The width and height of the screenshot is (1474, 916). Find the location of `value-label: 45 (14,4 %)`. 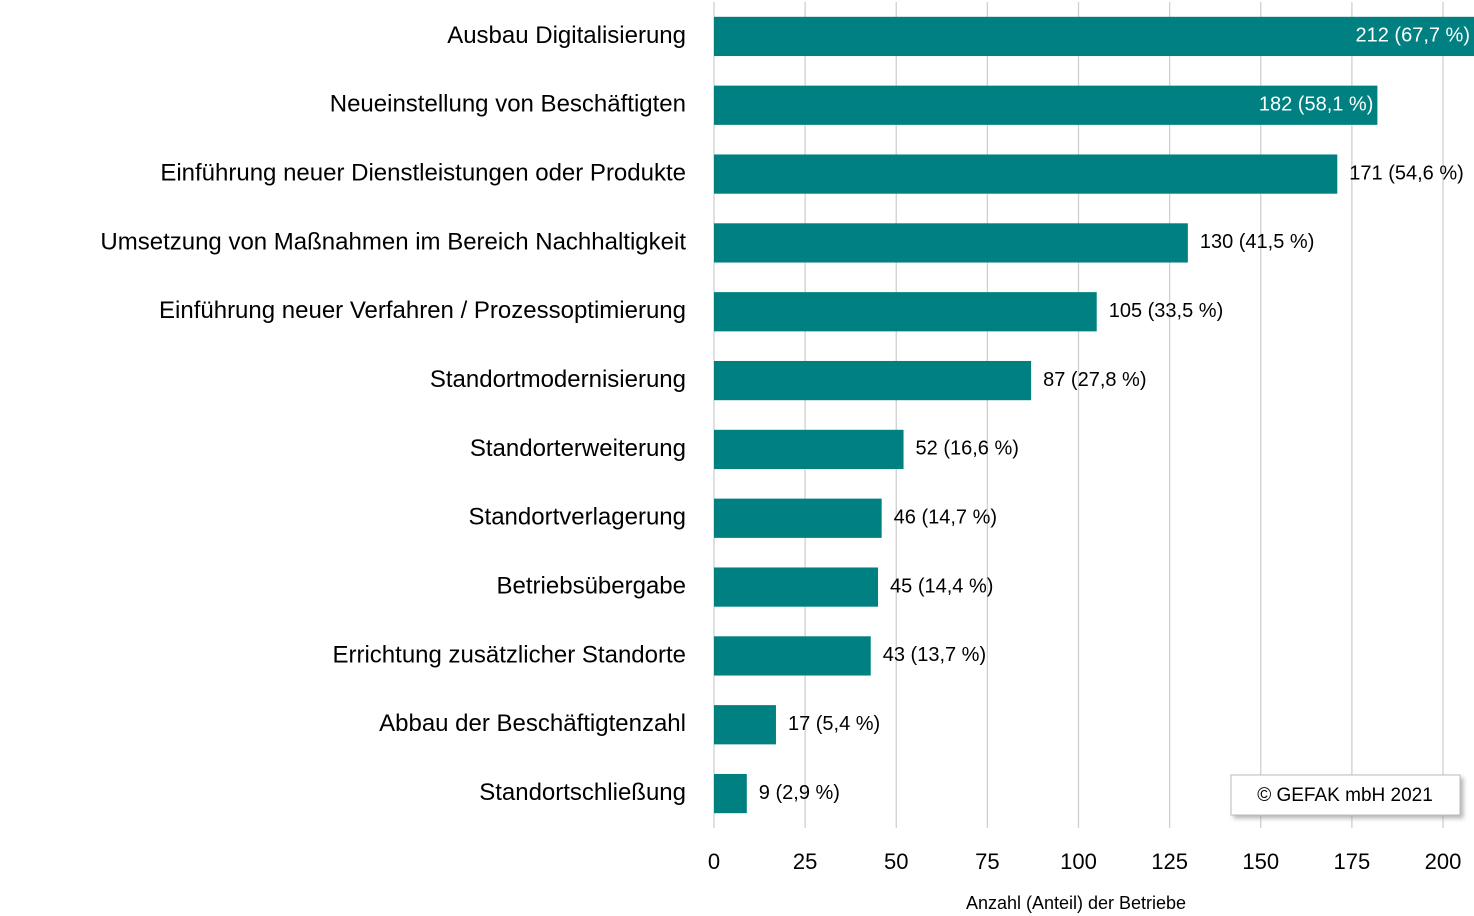

value-label: 45 (14,4 %) is located at coordinates (941, 586).